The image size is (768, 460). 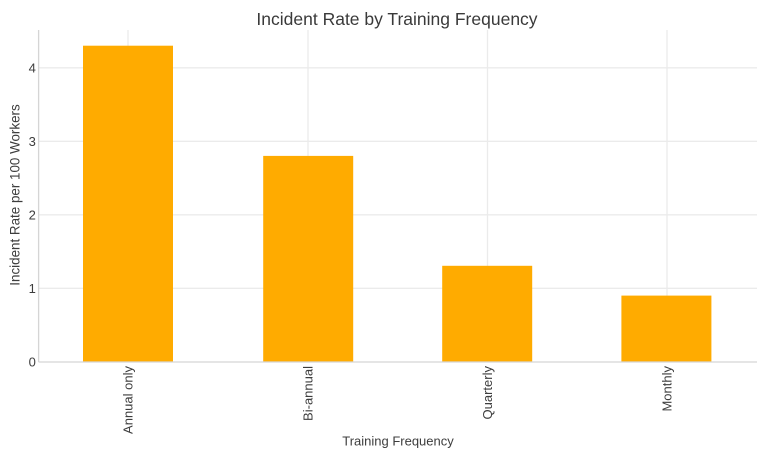 I want to click on svg-text: Incident Rate per 100 Workers, so click(x=15, y=195).